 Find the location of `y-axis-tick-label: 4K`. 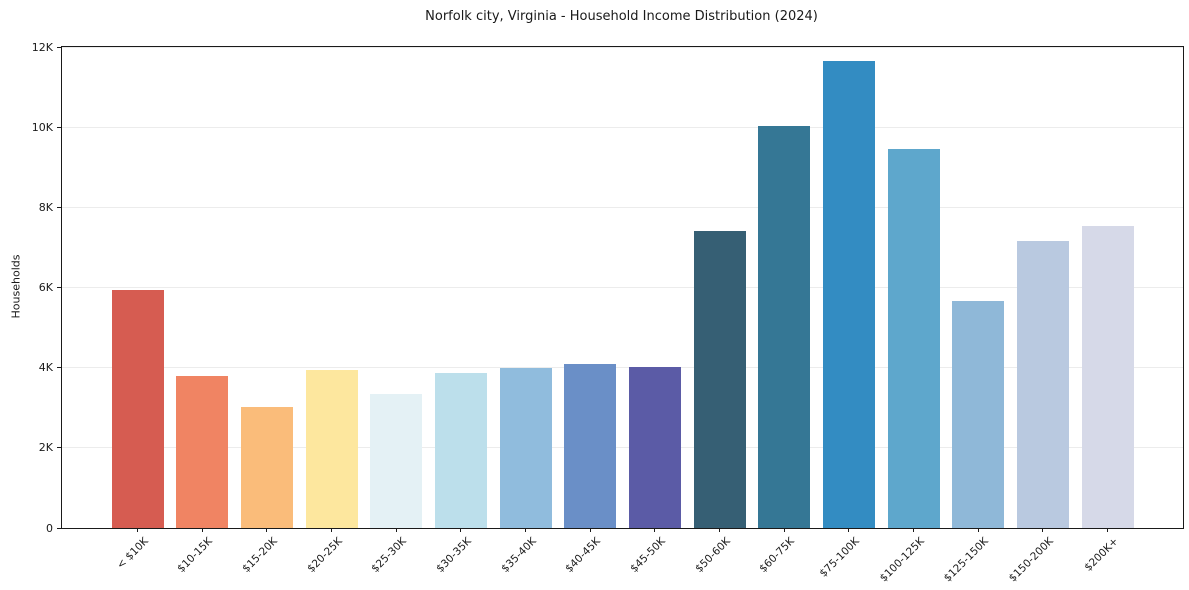

y-axis-tick-label: 4K is located at coordinates (45, 368).